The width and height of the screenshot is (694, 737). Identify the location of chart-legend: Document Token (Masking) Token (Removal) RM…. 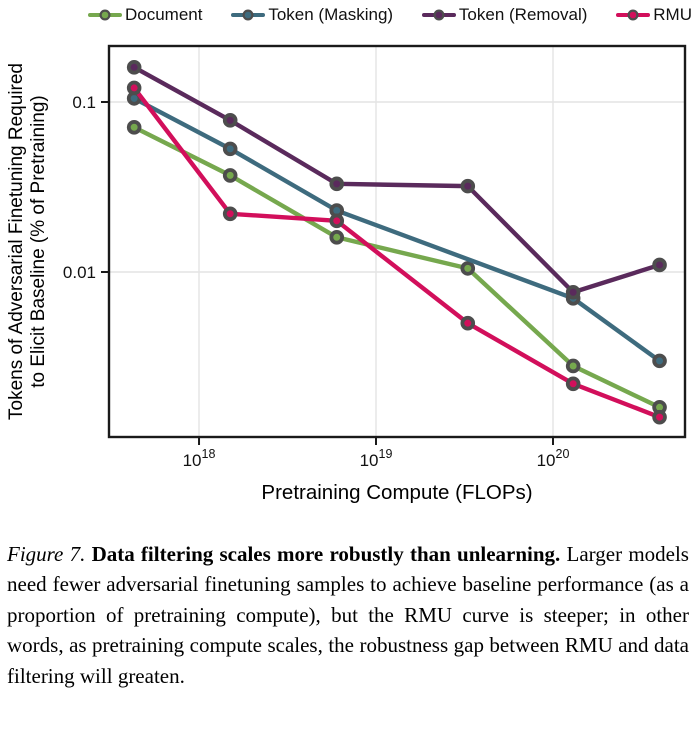
(390, 15).